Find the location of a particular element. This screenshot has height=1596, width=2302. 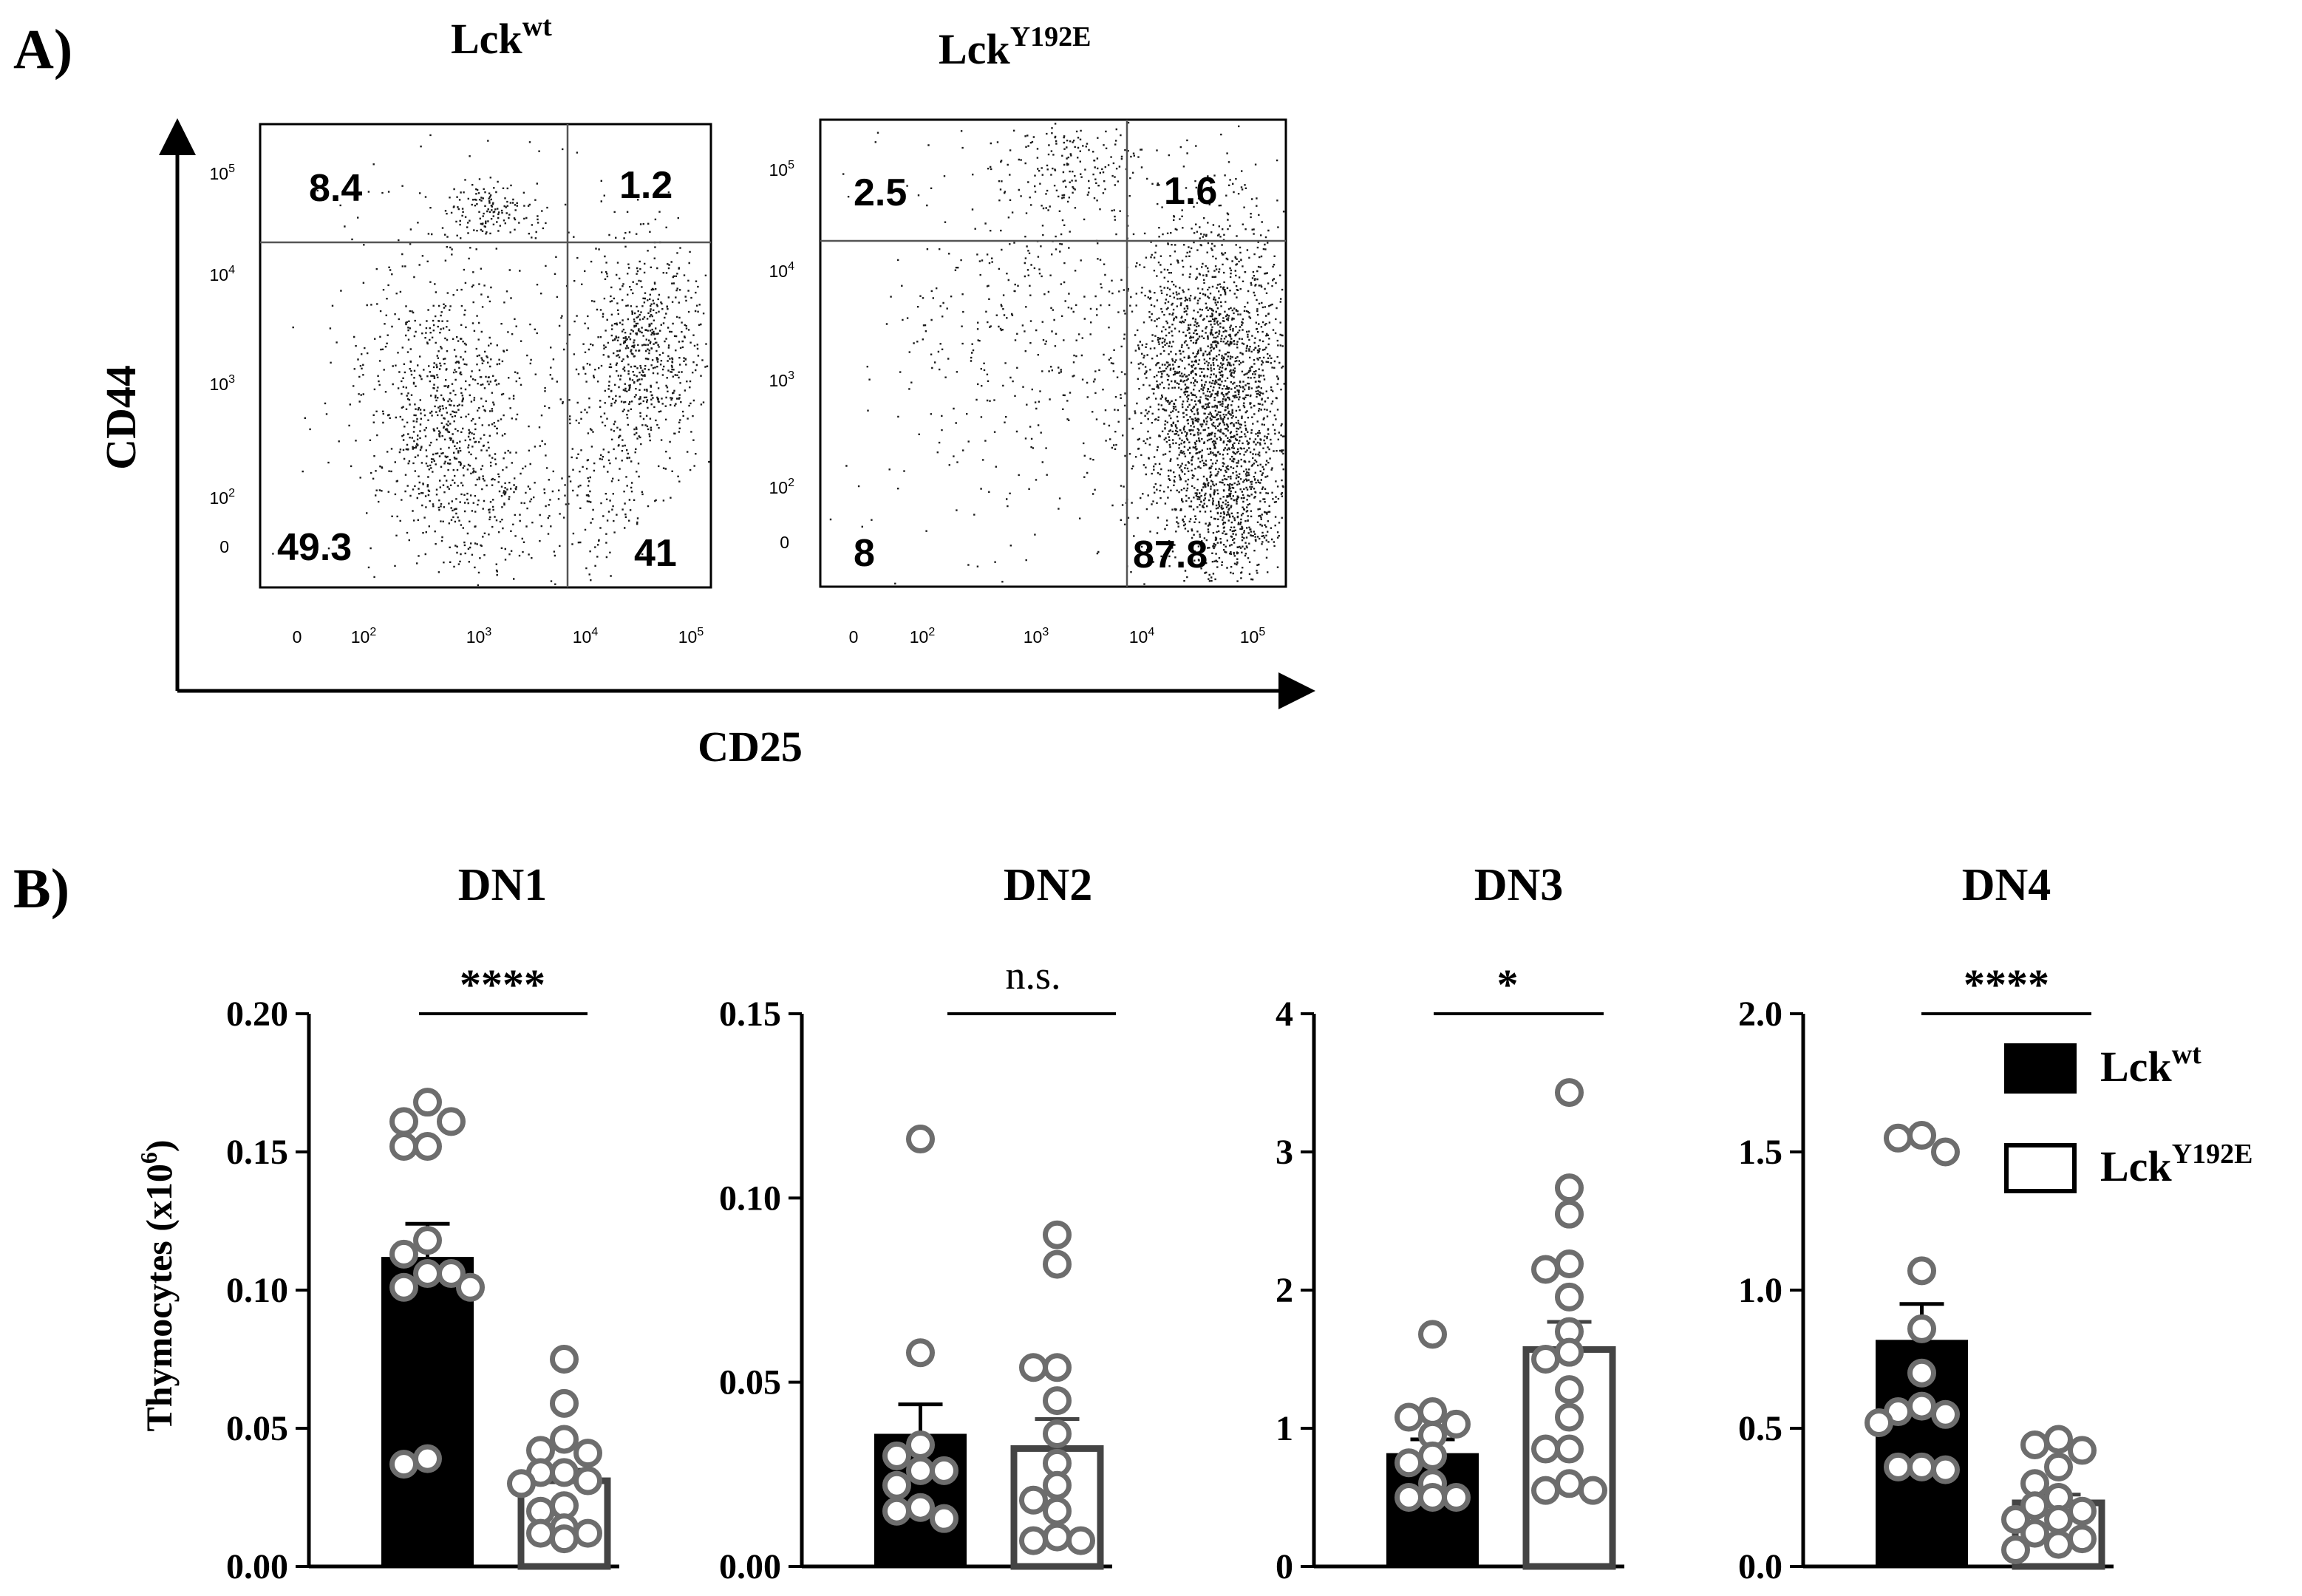

y-tick-label: 103 is located at coordinates (223, 384).